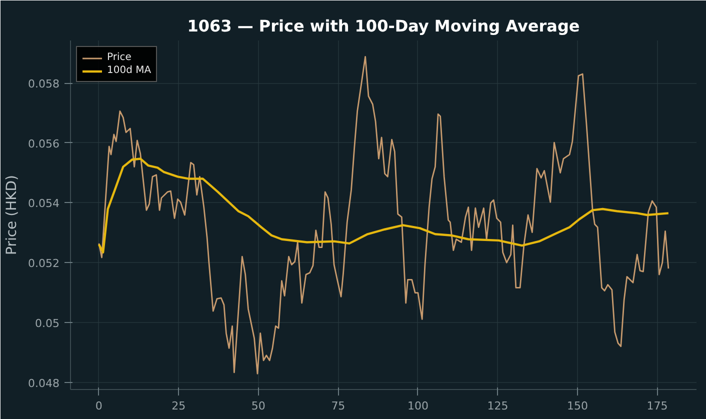 The image size is (706, 419). Describe the element at coordinates (497, 406) in the screenshot. I see `x-tick-label: 125` at that location.